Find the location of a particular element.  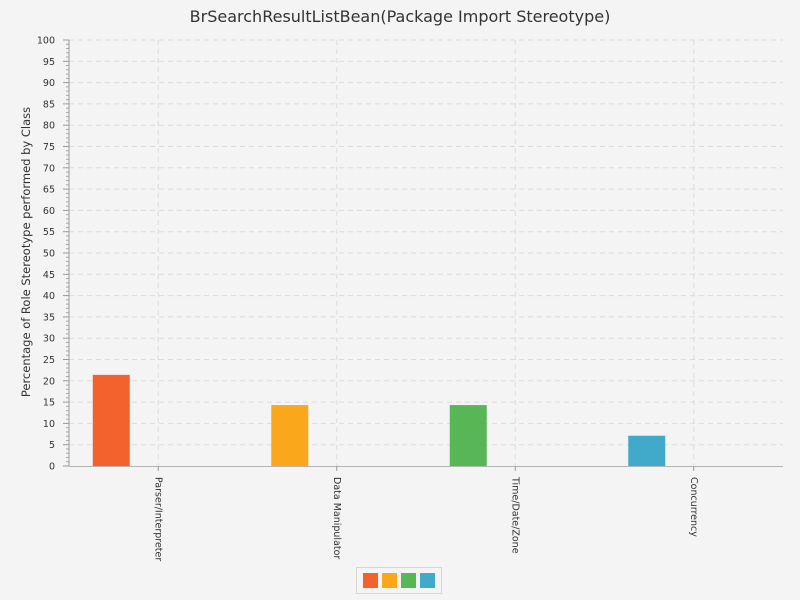

y-tick-label: 10 is located at coordinates (49, 424).